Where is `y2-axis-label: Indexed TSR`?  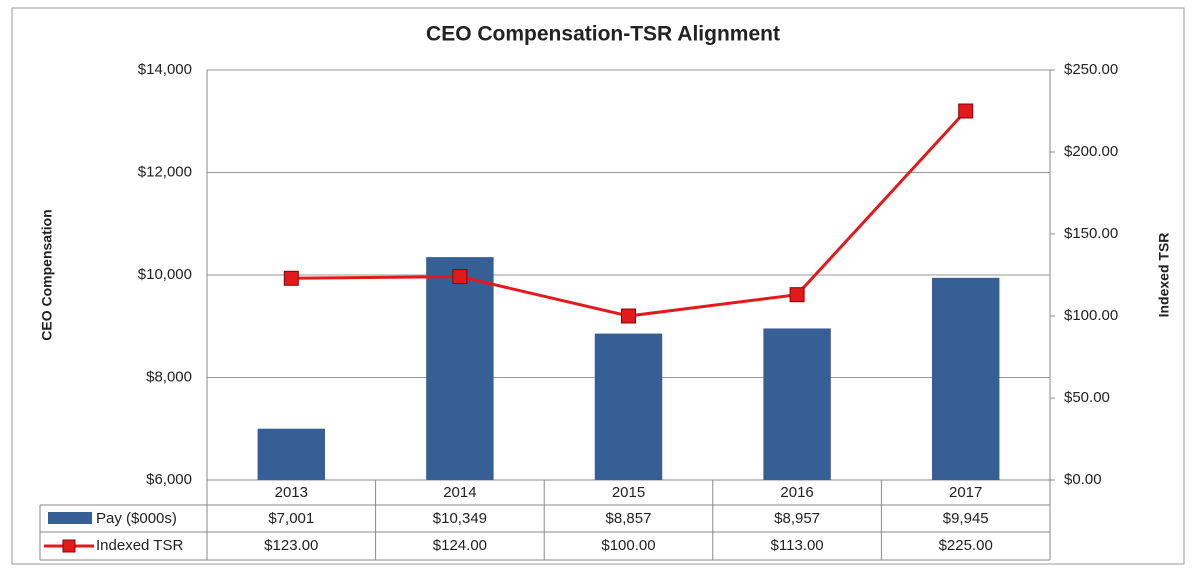
y2-axis-label: Indexed TSR is located at coordinates (1164, 275).